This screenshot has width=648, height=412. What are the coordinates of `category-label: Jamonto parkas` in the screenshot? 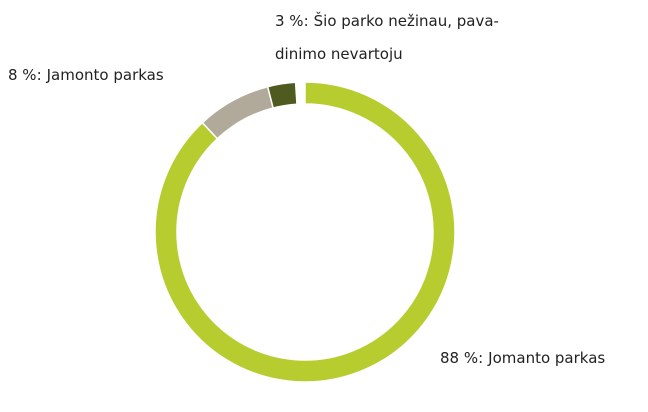 It's located at (105, 75).